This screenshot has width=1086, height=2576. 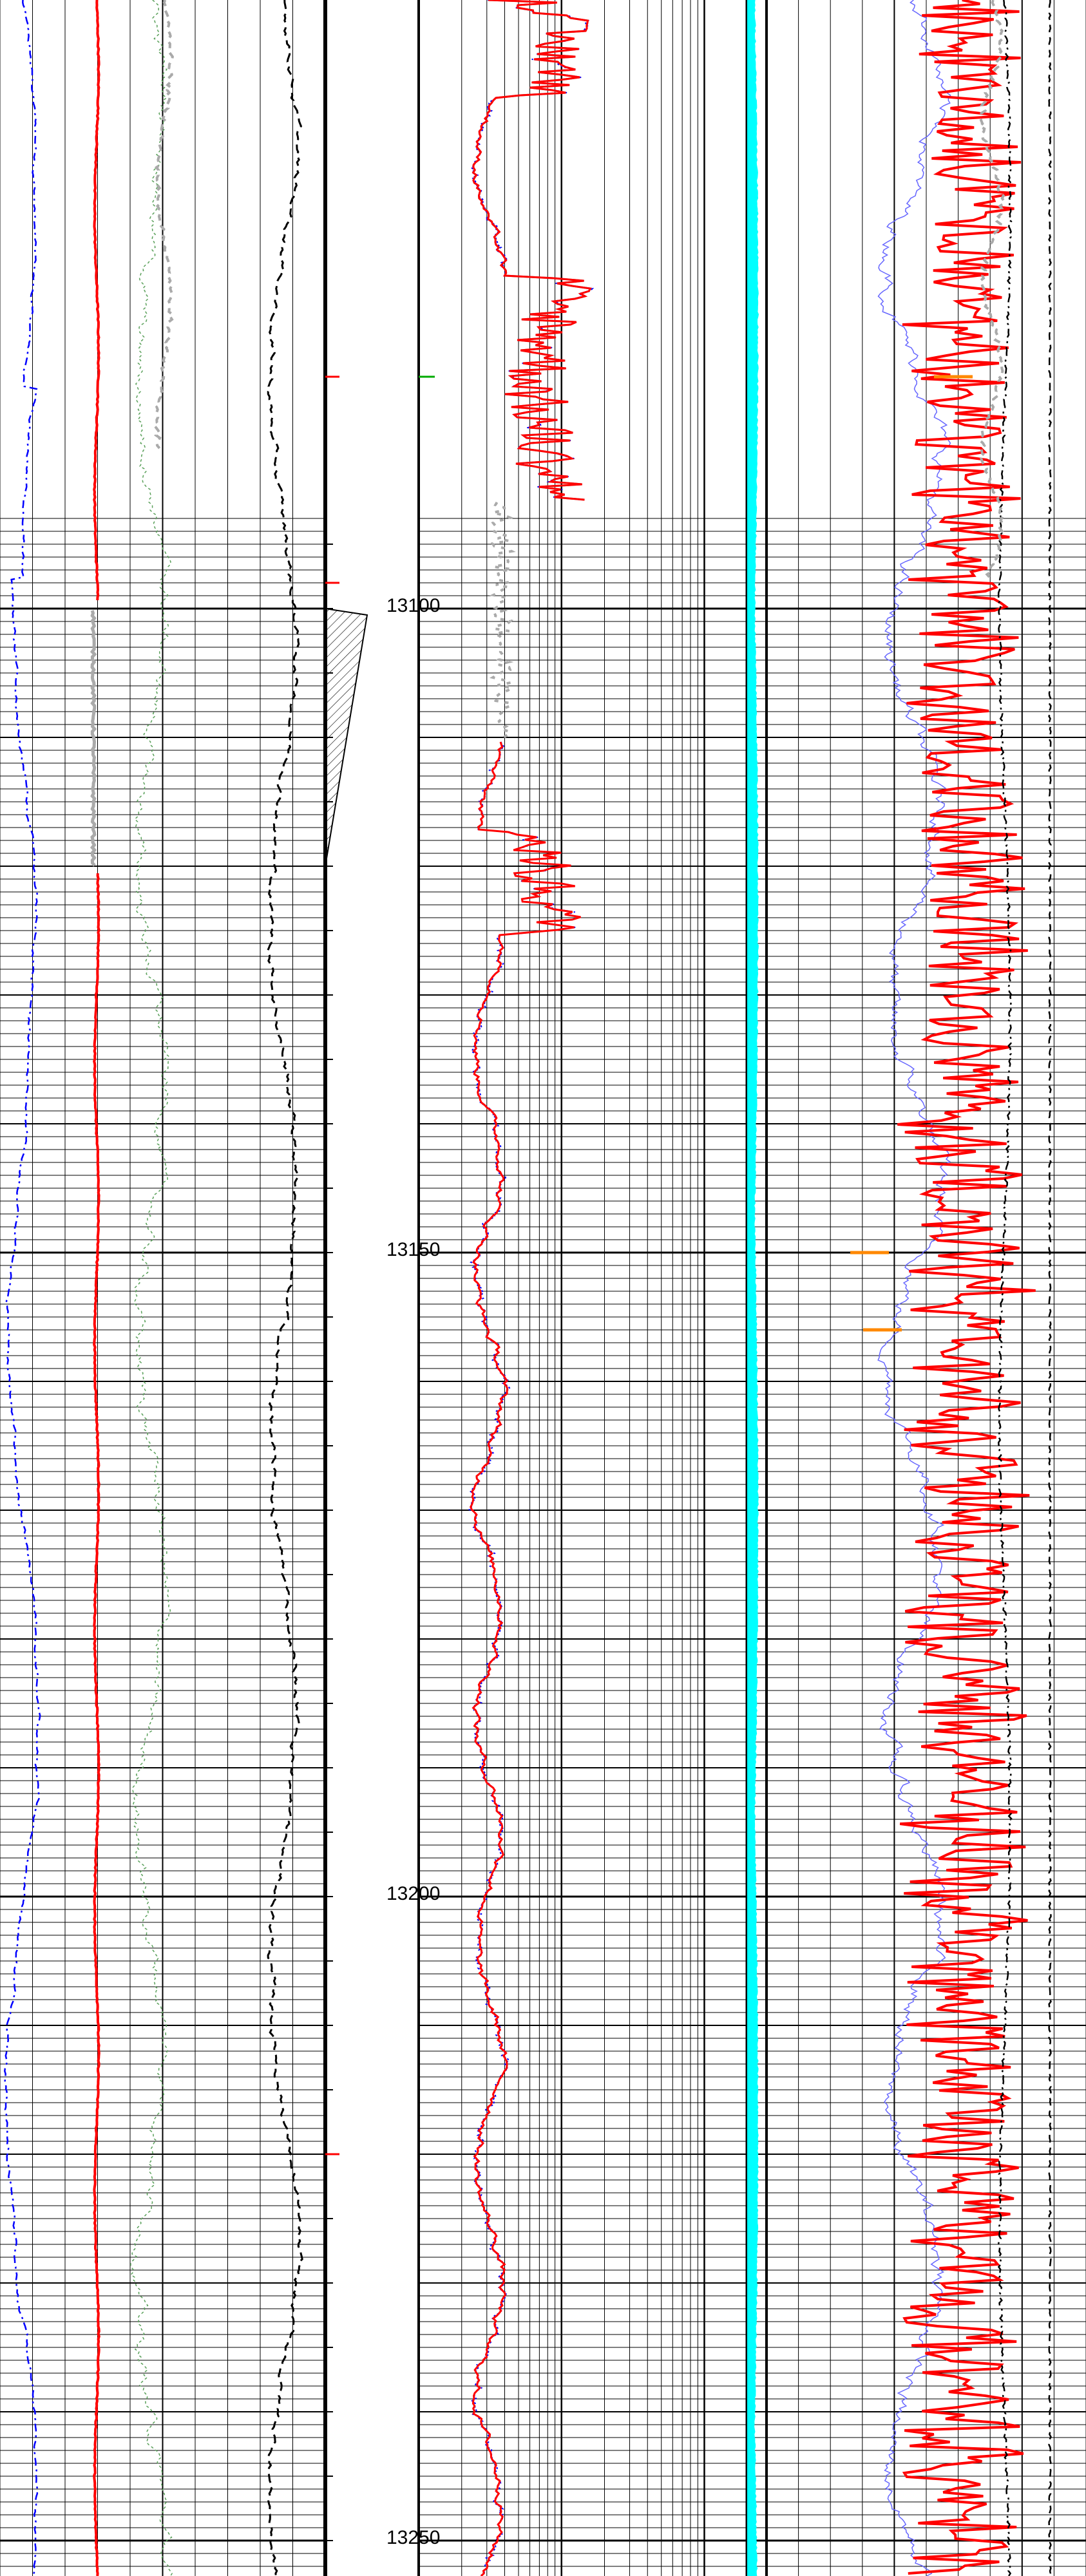 I want to click on track4-black-dashdot, so click(x=1005, y=1288).